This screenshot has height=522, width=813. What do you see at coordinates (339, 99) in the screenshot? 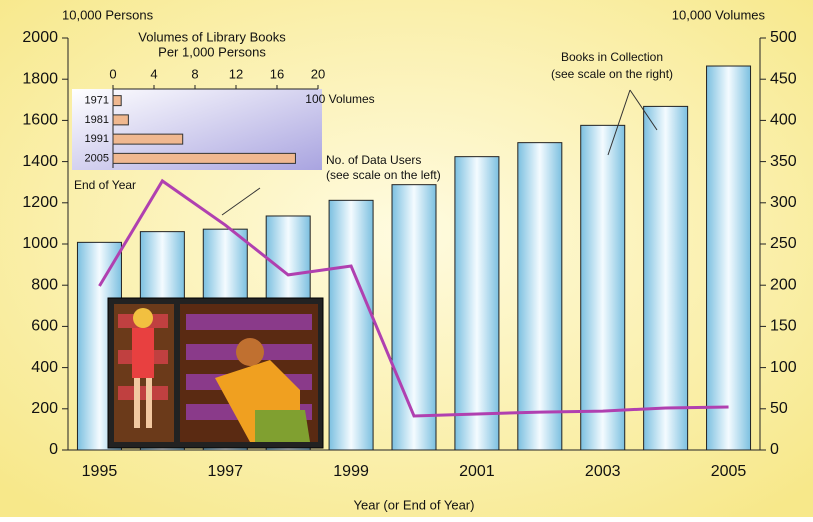
I see `inset-unit-label: 100 Volumes` at bounding box center [339, 99].